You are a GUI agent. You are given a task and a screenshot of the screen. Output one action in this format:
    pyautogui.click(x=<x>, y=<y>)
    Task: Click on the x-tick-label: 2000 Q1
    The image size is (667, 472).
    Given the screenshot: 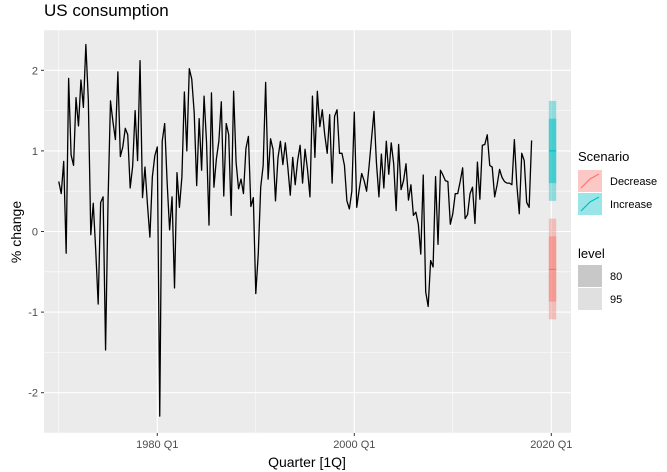 What is the action you would take?
    pyautogui.click(x=354, y=445)
    